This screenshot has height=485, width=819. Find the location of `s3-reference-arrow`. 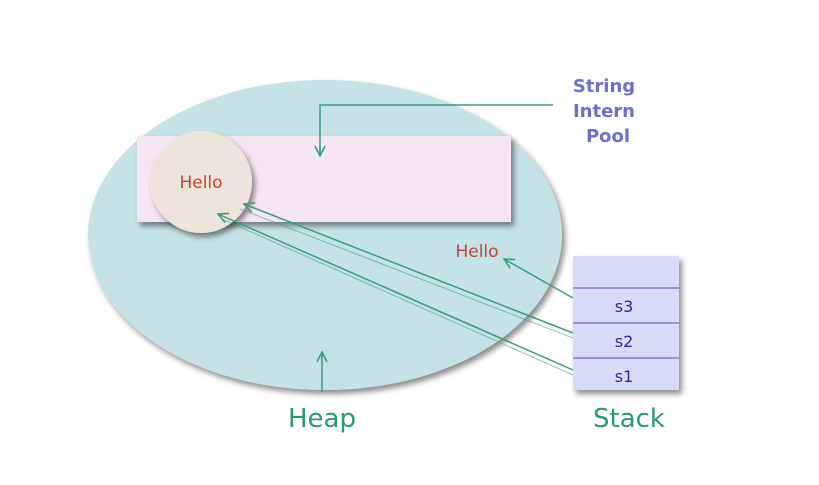

s3-reference-arrow is located at coordinates (539, 279).